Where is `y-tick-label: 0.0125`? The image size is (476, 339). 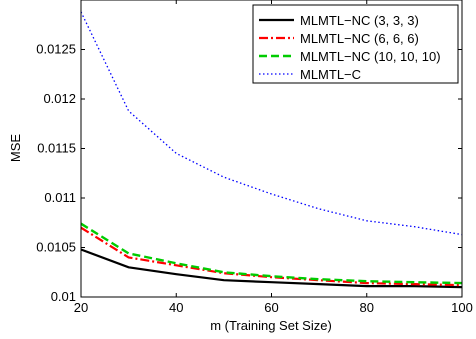
y-tick-label: 0.0125 is located at coordinates (56, 49).